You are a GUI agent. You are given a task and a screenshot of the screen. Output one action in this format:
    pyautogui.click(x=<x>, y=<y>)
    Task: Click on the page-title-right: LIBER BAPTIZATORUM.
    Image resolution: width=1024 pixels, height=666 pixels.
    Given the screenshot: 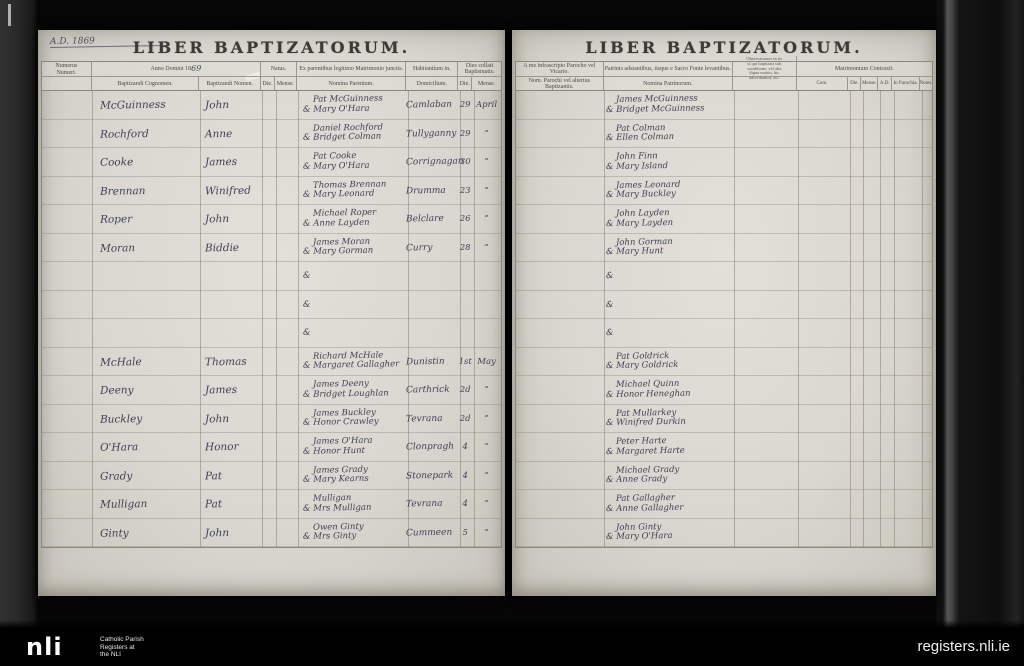 What is the action you would take?
    pyautogui.click(x=724, y=47)
    